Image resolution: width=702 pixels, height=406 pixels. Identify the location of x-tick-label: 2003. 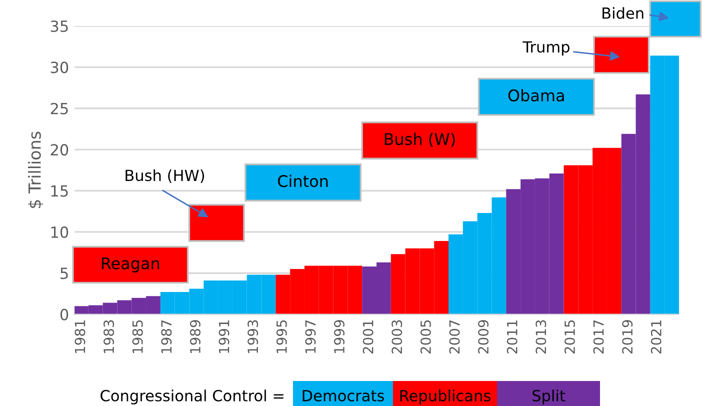
(397, 337).